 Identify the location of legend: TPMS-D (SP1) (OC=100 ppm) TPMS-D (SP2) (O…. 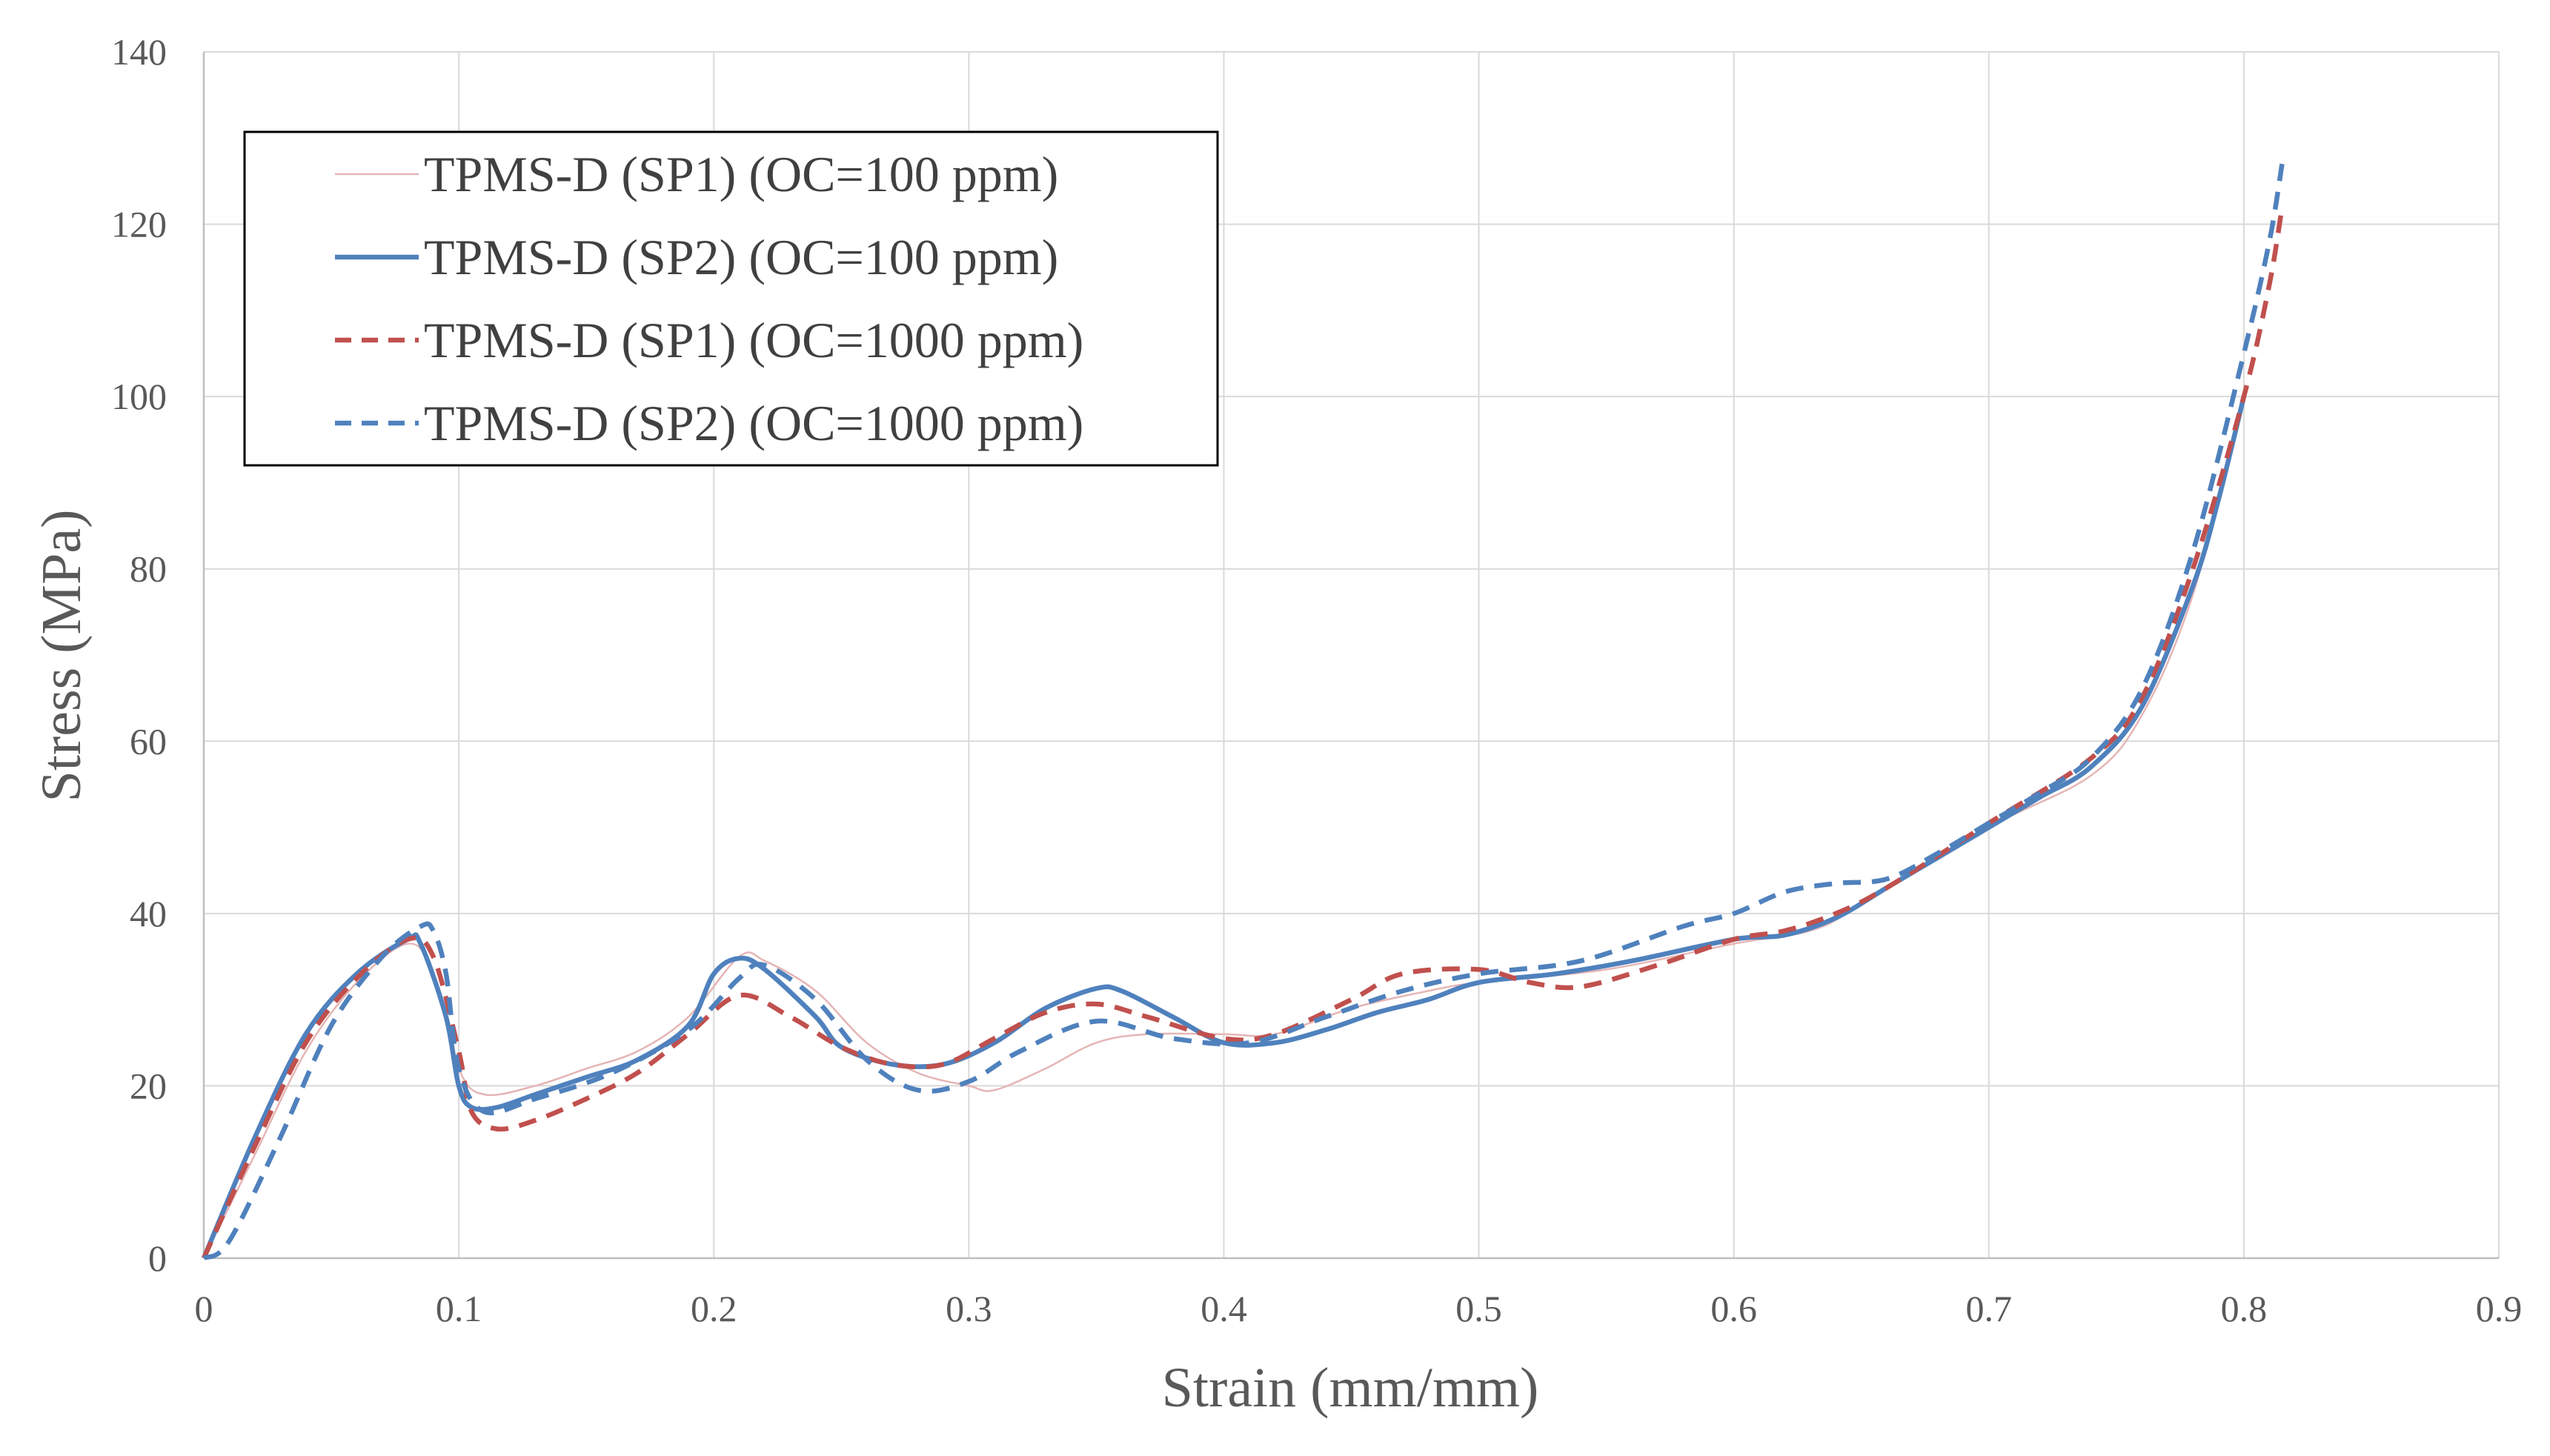
(731, 298).